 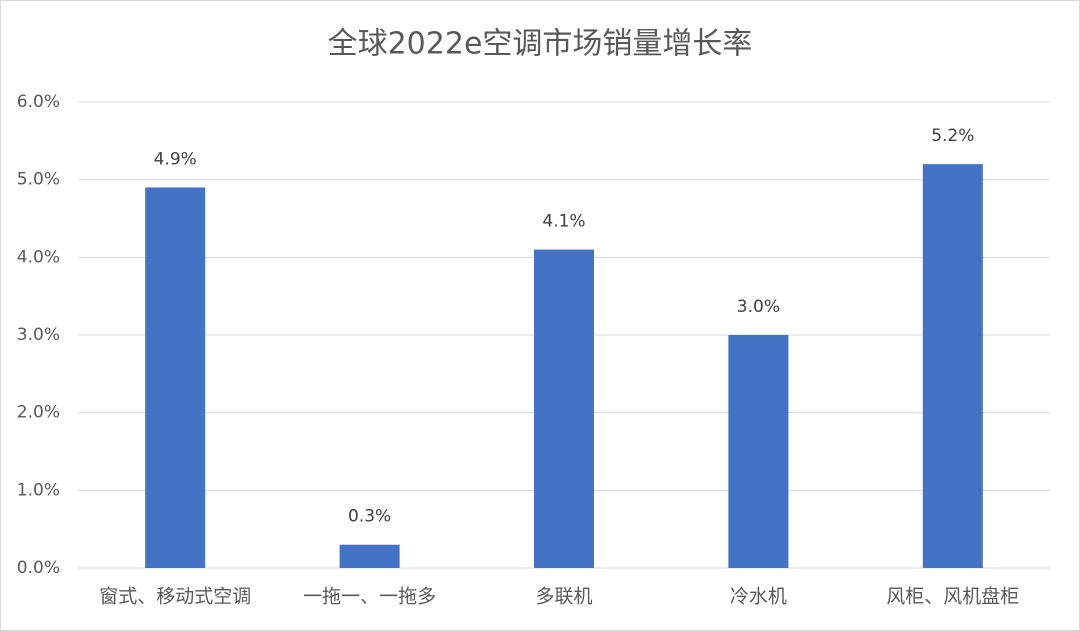 What do you see at coordinates (38, 568) in the screenshot?
I see `y-tick-label: 0.0%` at bounding box center [38, 568].